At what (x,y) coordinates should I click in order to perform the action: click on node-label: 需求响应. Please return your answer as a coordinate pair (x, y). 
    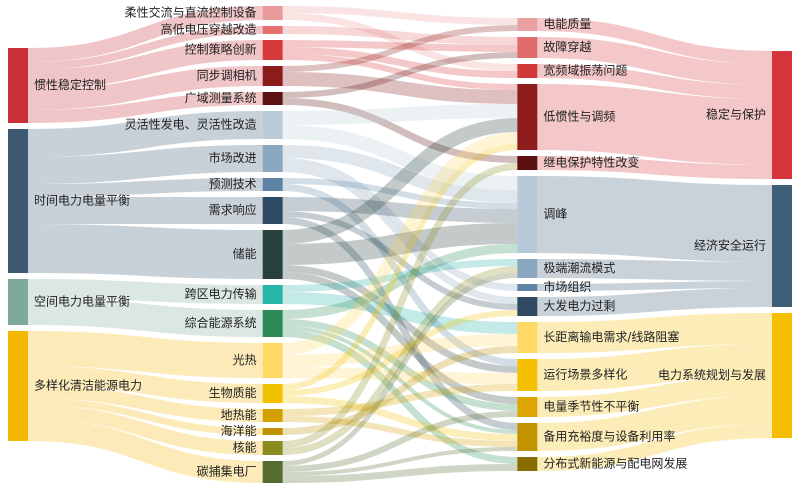
    Looking at the image, I should click on (233, 209).